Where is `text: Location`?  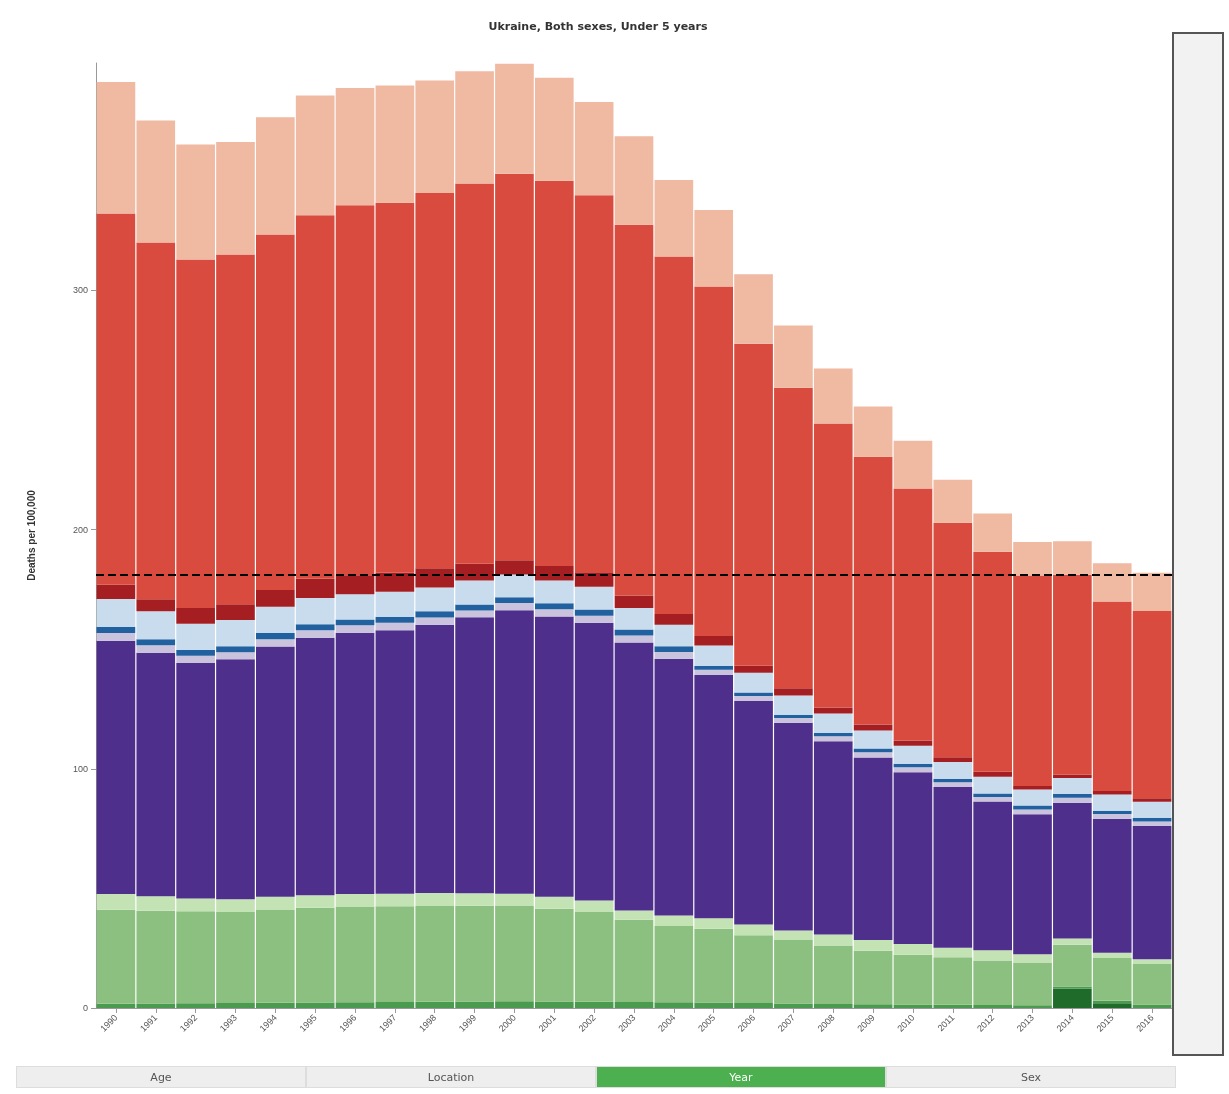 text: Location is located at coordinates (451, 1077).